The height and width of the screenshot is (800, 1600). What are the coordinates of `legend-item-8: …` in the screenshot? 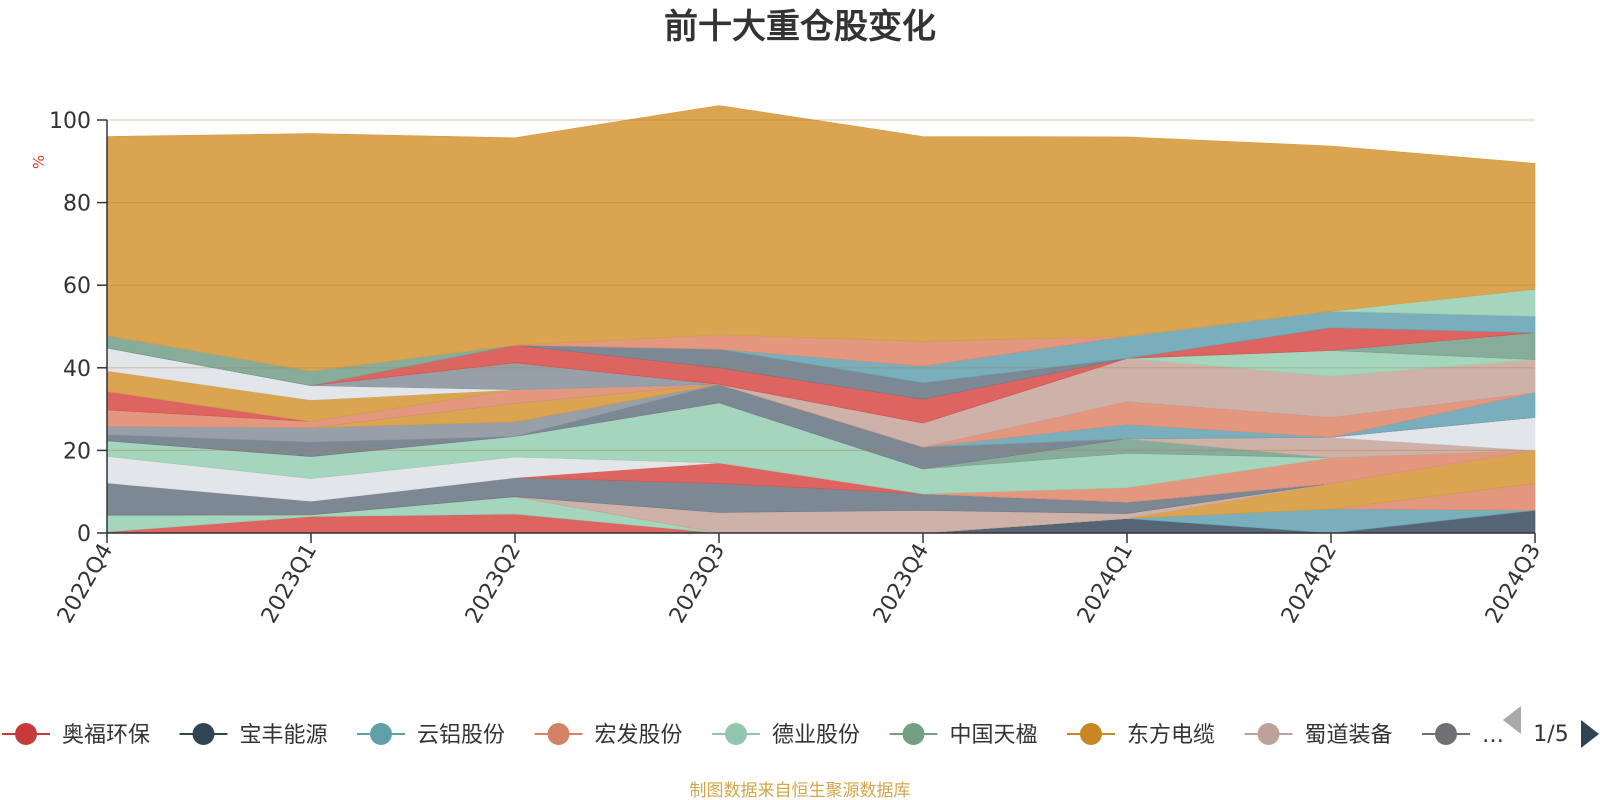 It's located at (1463, 735).